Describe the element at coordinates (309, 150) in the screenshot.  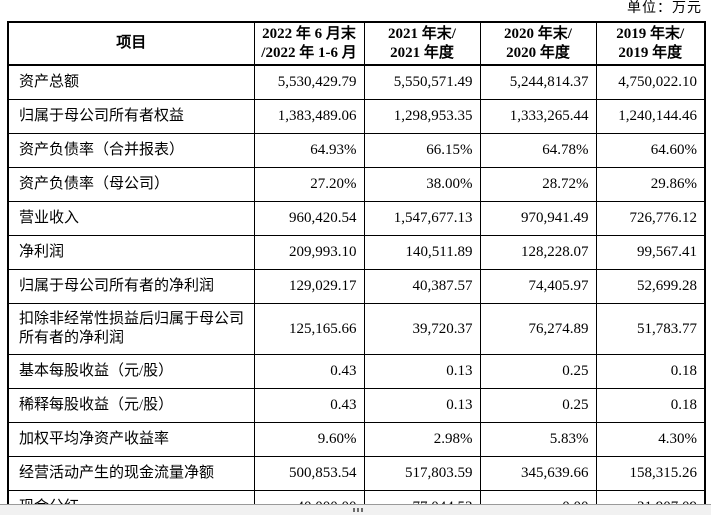
I see `cell-value: 64.93%` at that location.